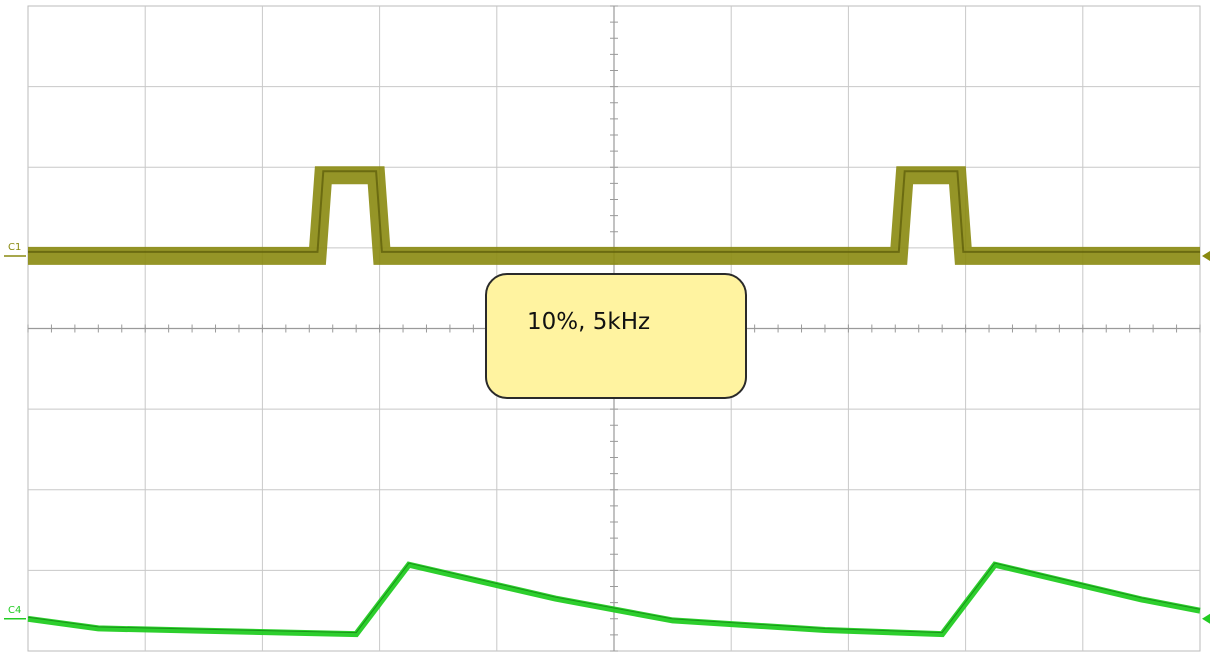 This screenshot has width=1212, height=666. Describe the element at coordinates (589, 322) in the screenshot. I see `annotation-text: 10%, 5kHz` at that location.